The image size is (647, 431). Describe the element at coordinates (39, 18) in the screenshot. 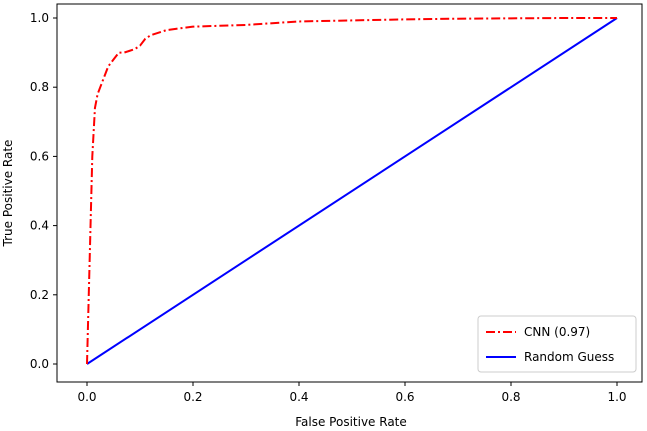

I see `y-tick-label: 1.0` at that location.